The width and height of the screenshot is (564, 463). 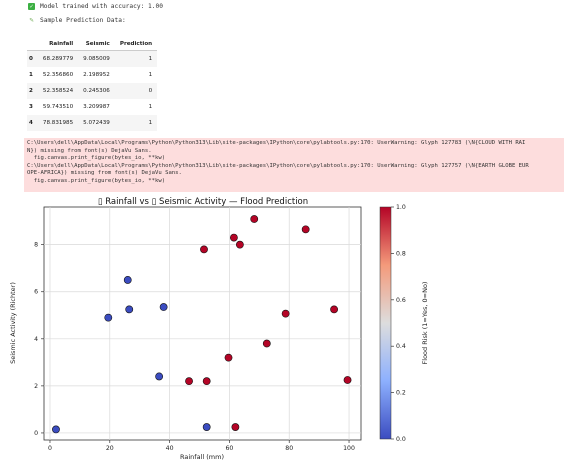 I want to click on colorbar-tick-label: 0.6, so click(x=401, y=300).